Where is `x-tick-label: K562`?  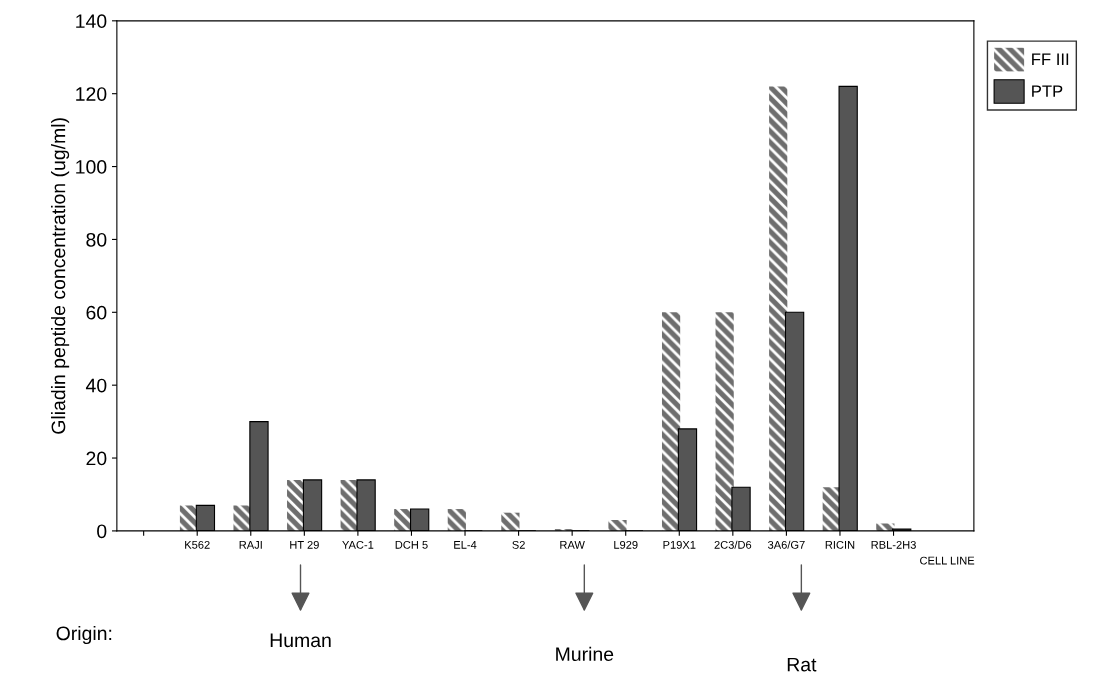
x-tick-label: K562 is located at coordinates (197, 544).